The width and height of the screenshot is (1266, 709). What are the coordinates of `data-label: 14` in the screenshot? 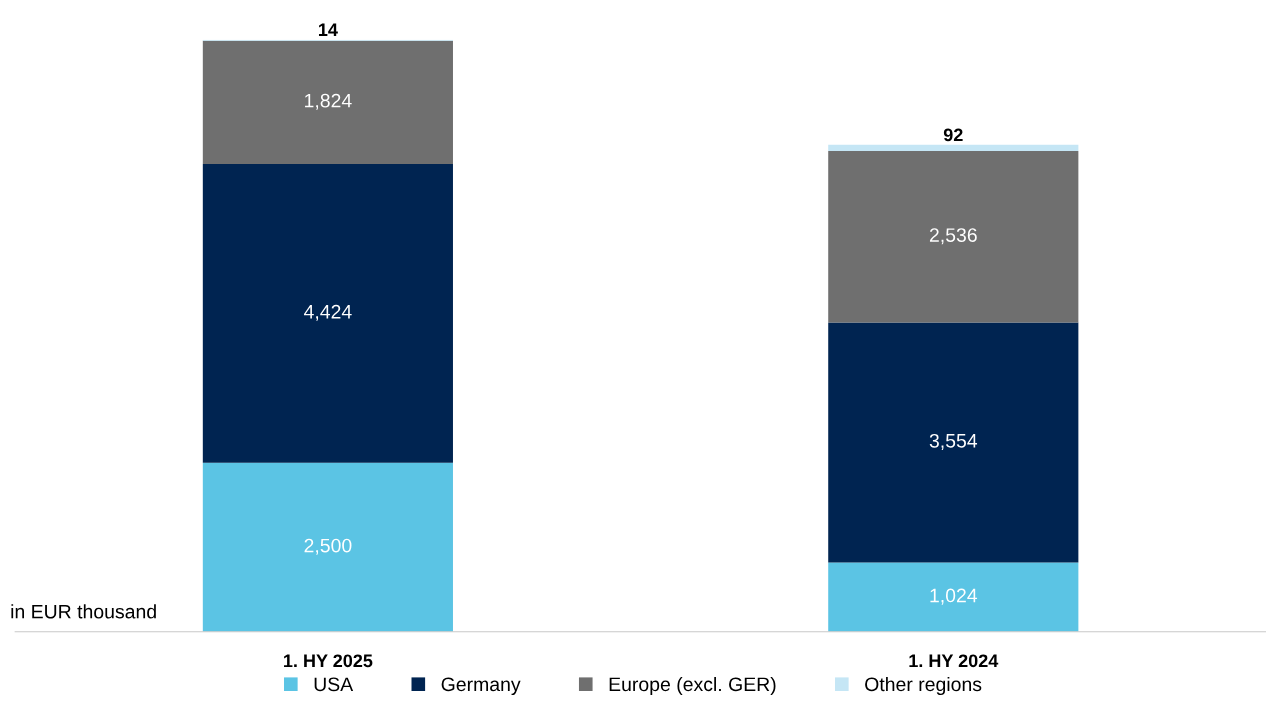 It's located at (328, 29).